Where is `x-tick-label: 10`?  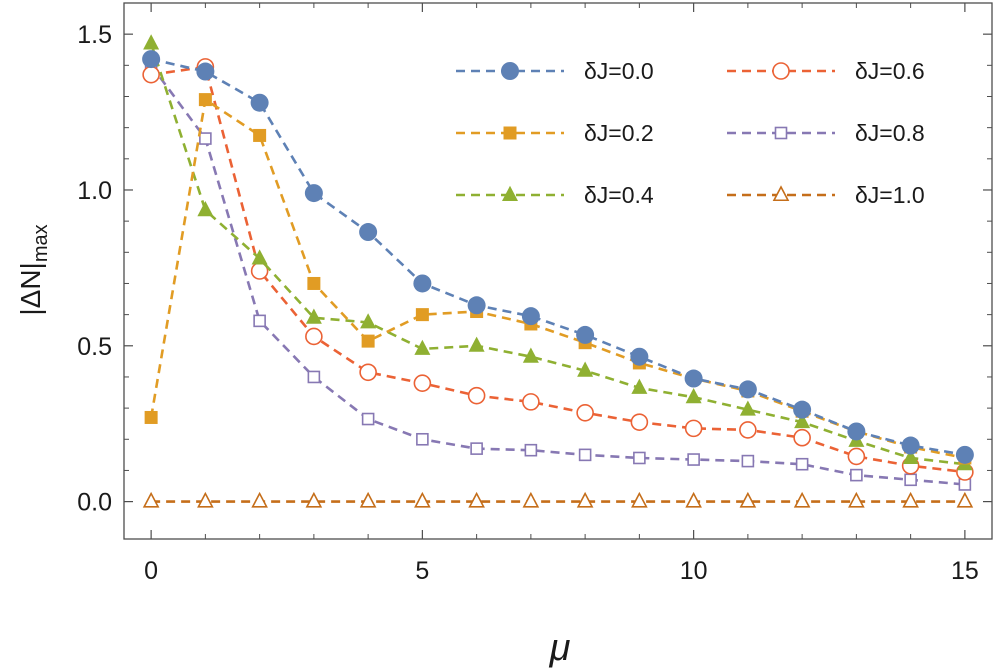
x-tick-label: 10 is located at coordinates (694, 571).